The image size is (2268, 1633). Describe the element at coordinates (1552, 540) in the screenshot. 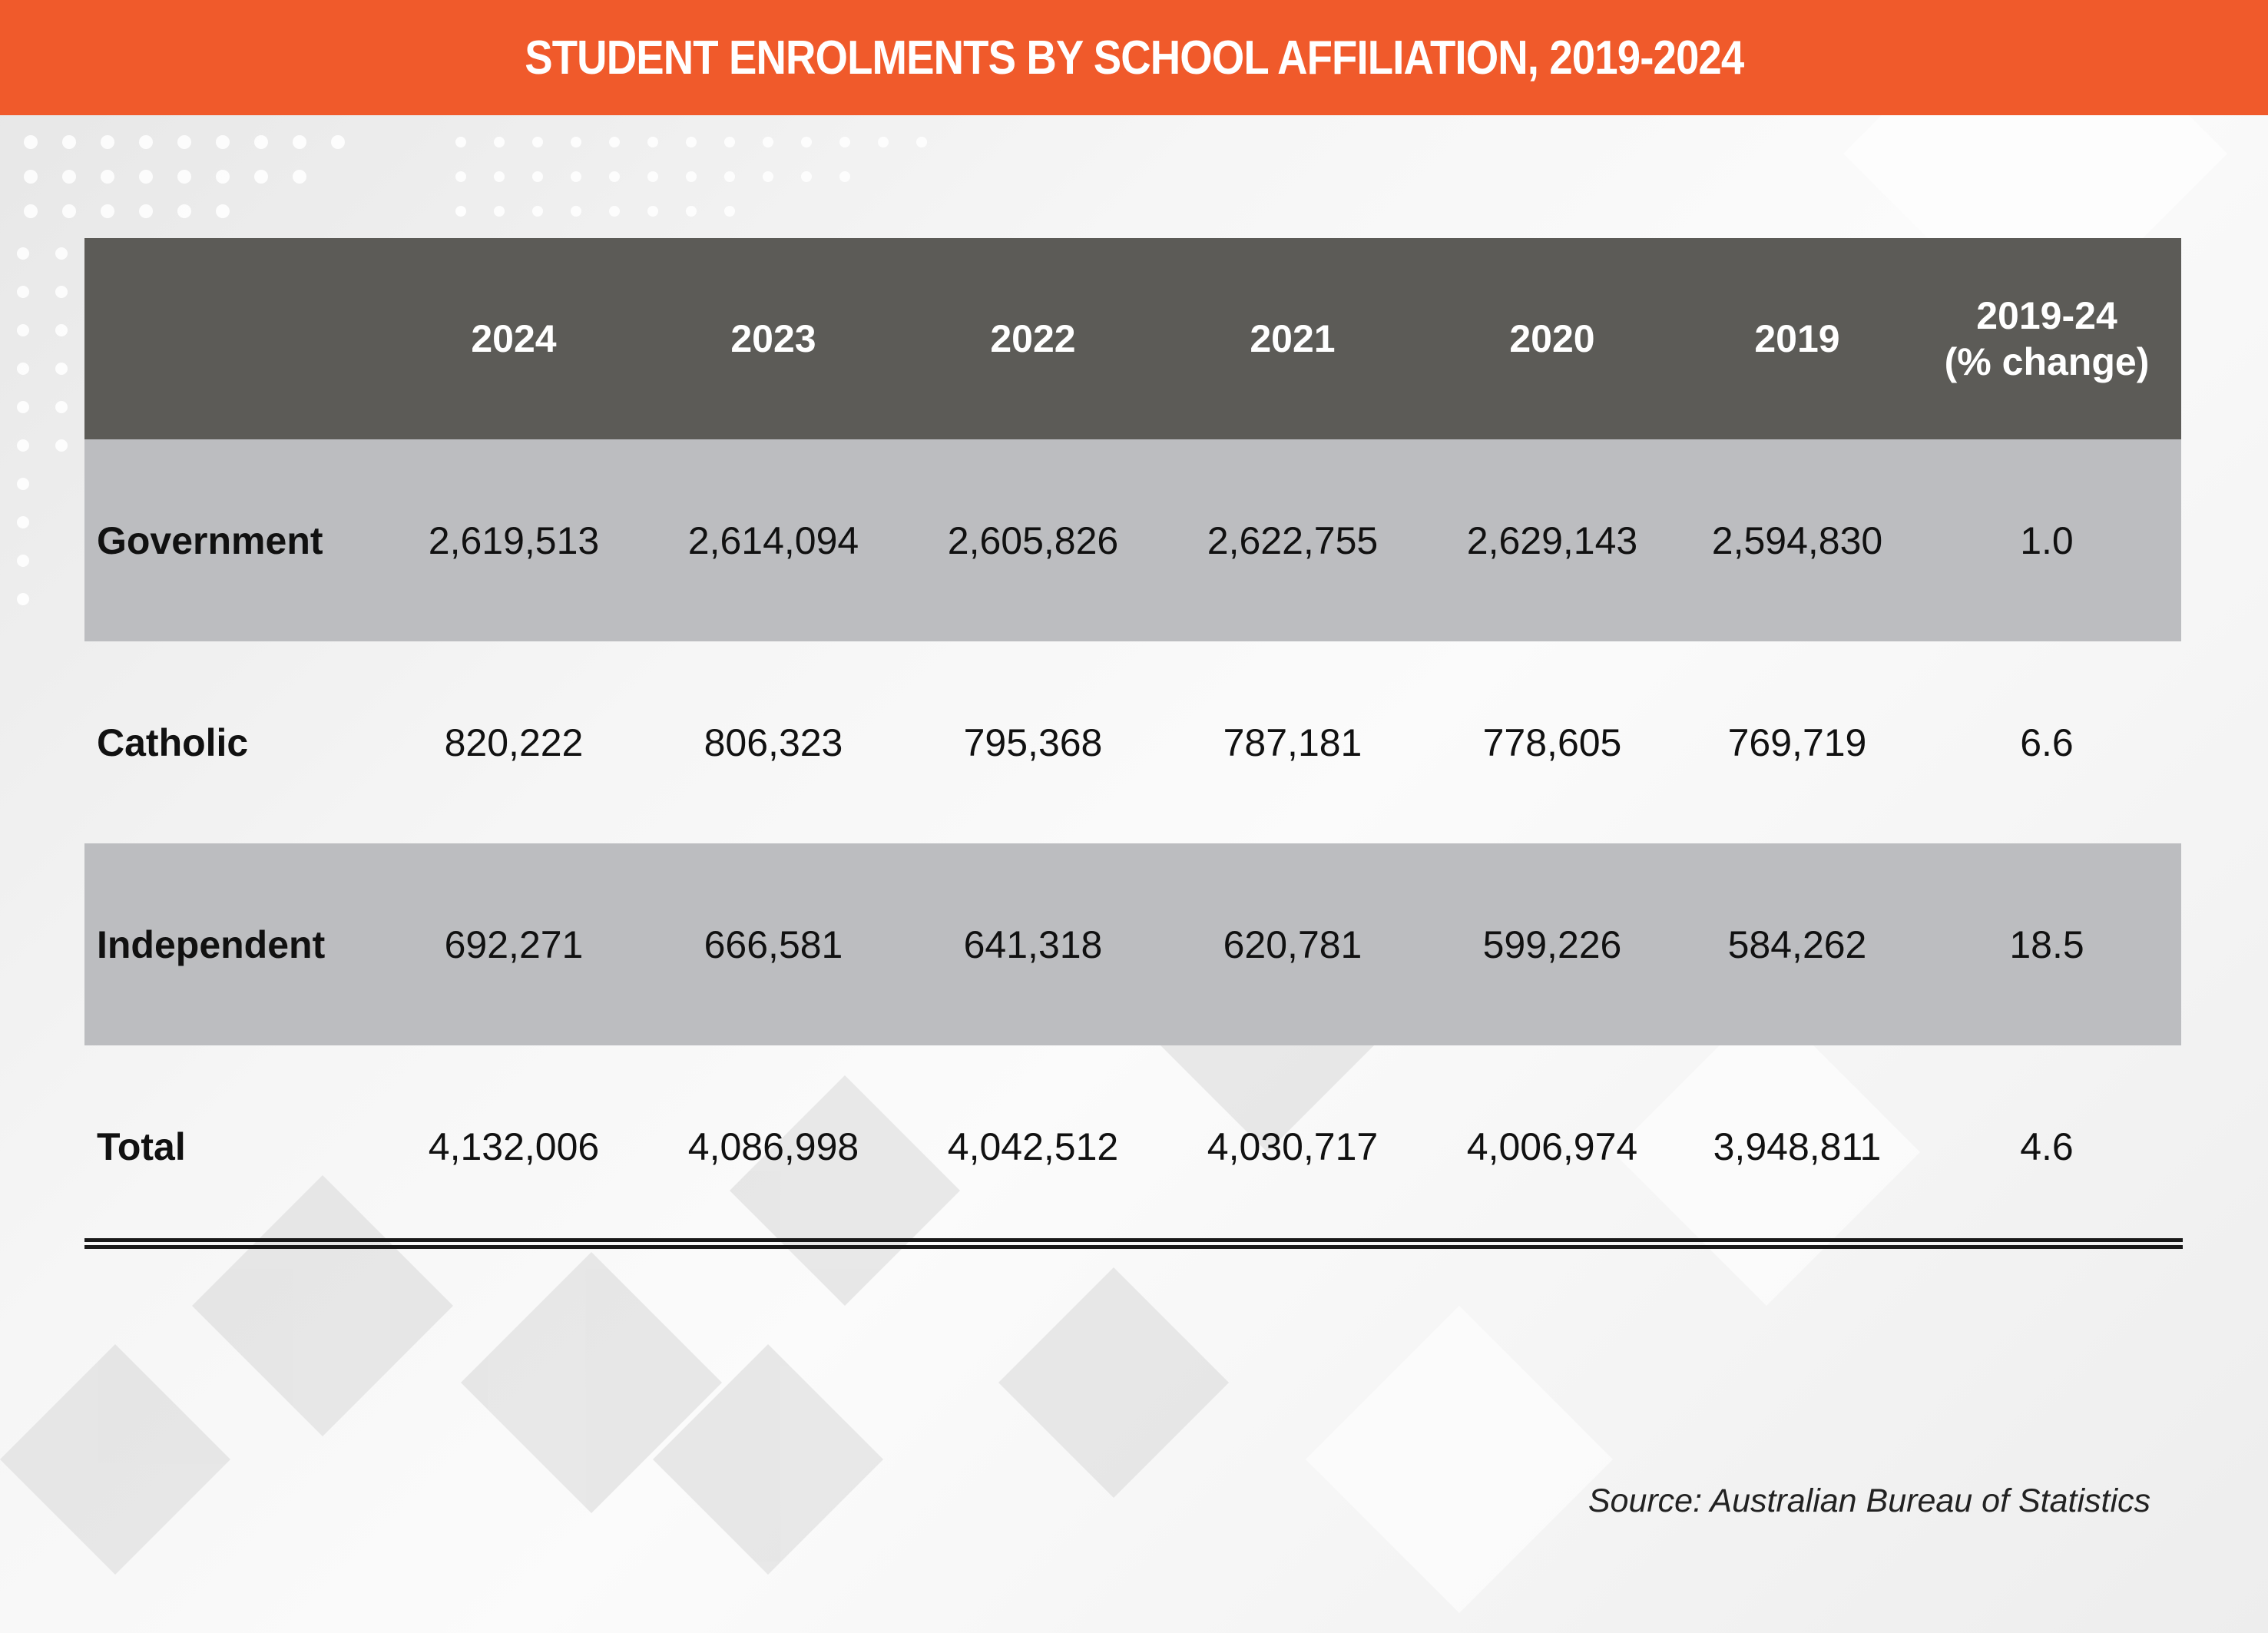

I see `table-cell: 2,629,143` at that location.